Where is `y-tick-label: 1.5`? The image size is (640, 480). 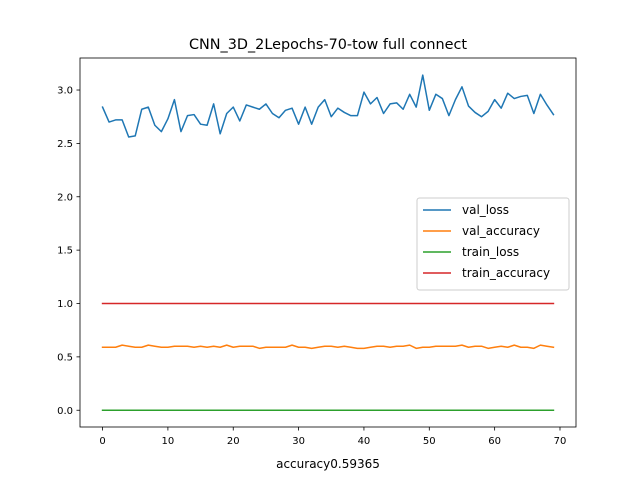 y-tick-label: 1.5 is located at coordinates (65, 251).